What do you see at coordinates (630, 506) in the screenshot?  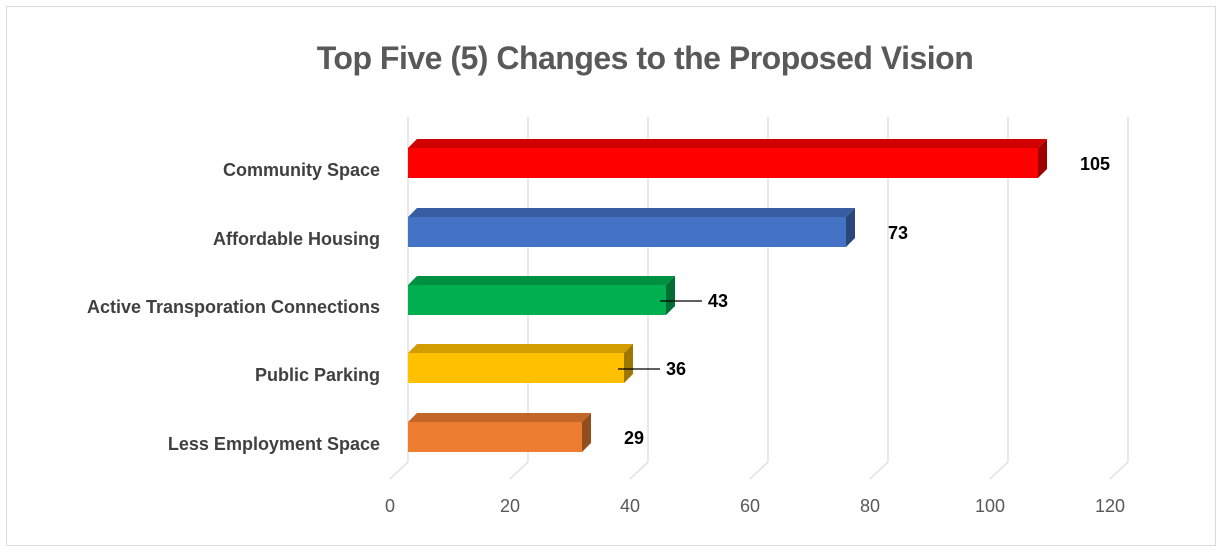 I see `x-tick-label: 40` at bounding box center [630, 506].